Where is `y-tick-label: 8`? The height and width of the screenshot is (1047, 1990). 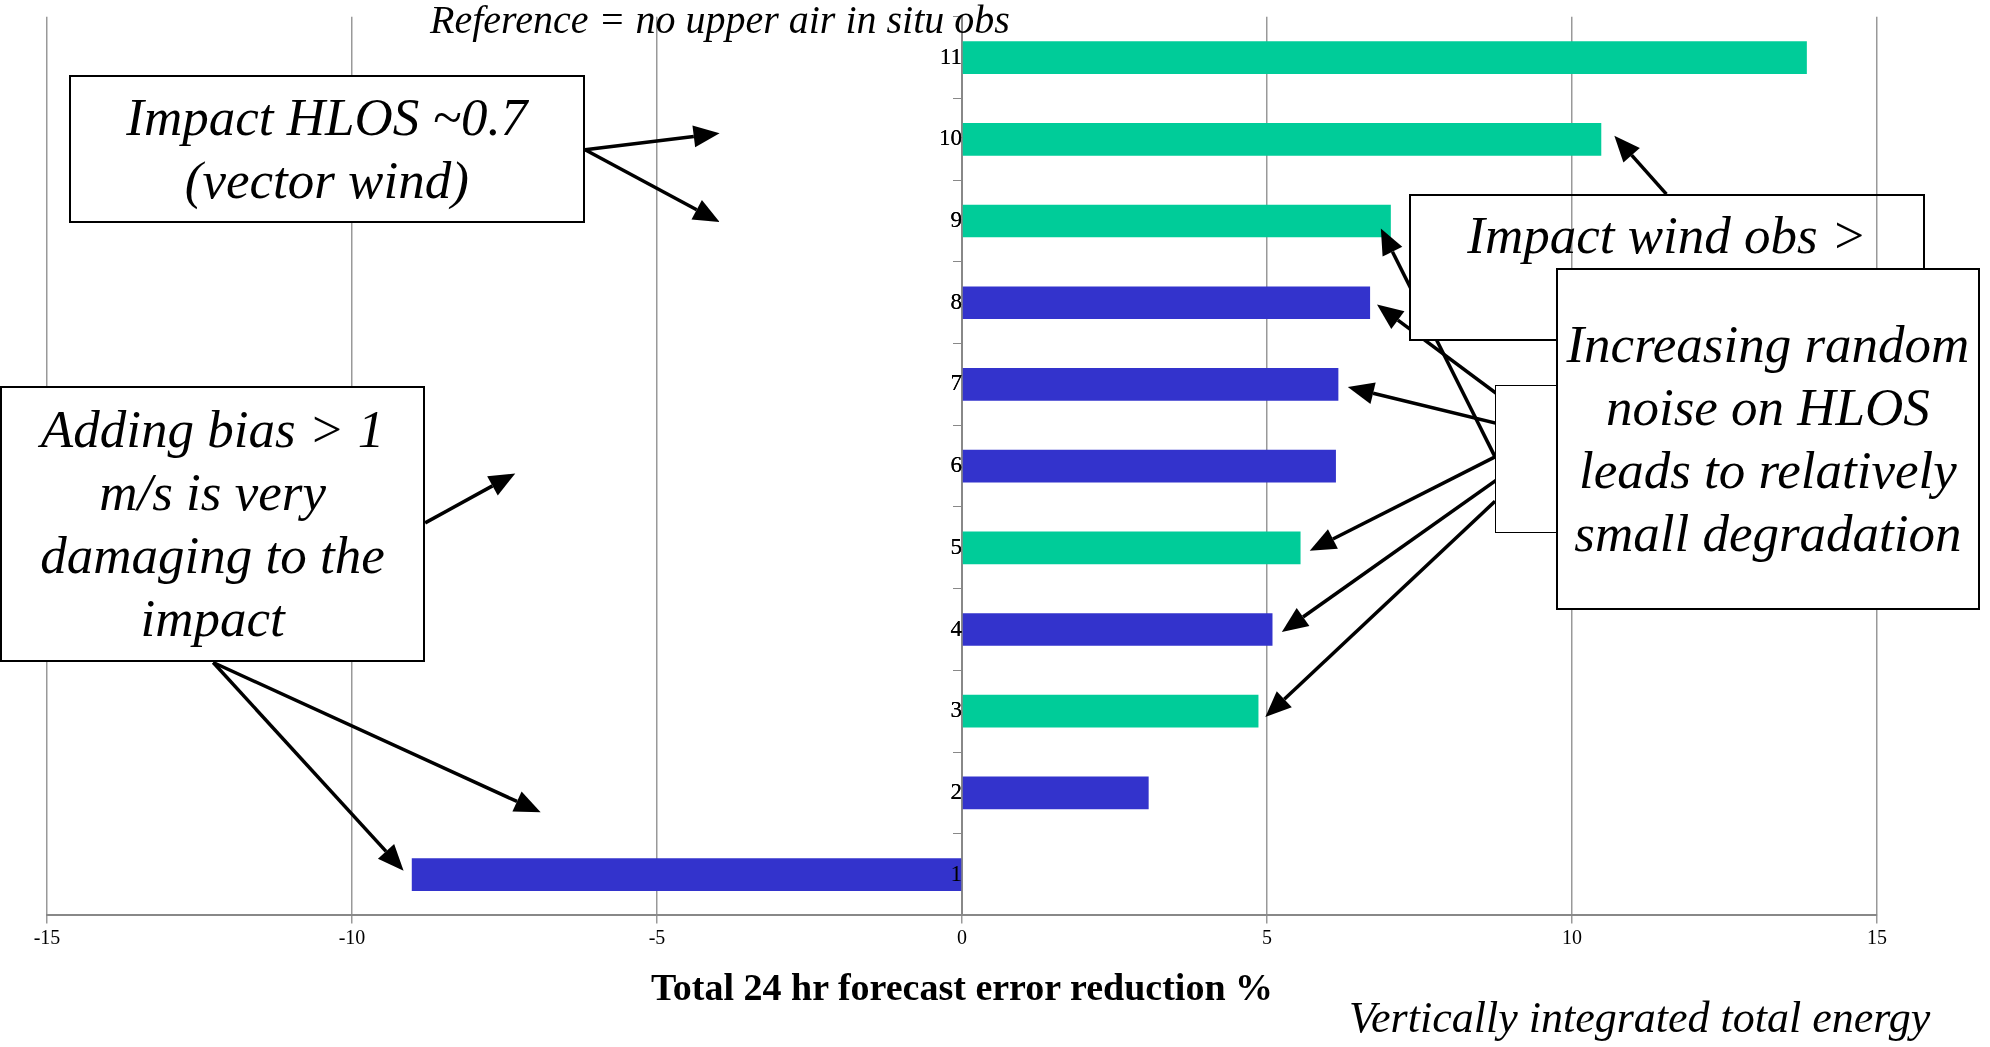
y-tick-label: 8 is located at coordinates (956, 301).